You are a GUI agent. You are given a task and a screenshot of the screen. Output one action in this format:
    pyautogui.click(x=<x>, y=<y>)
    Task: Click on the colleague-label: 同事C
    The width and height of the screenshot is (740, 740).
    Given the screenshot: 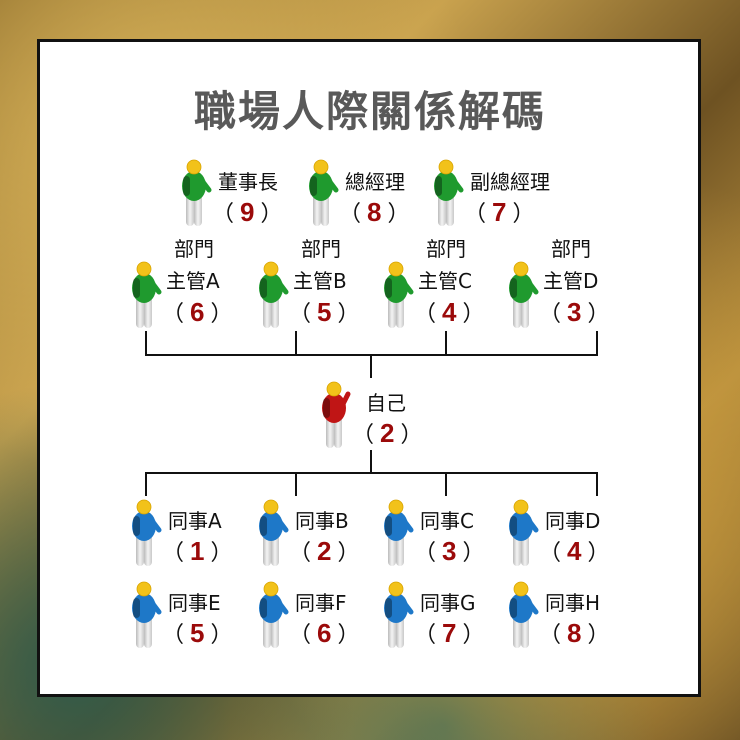 What is the action you would take?
    pyautogui.click(x=447, y=521)
    